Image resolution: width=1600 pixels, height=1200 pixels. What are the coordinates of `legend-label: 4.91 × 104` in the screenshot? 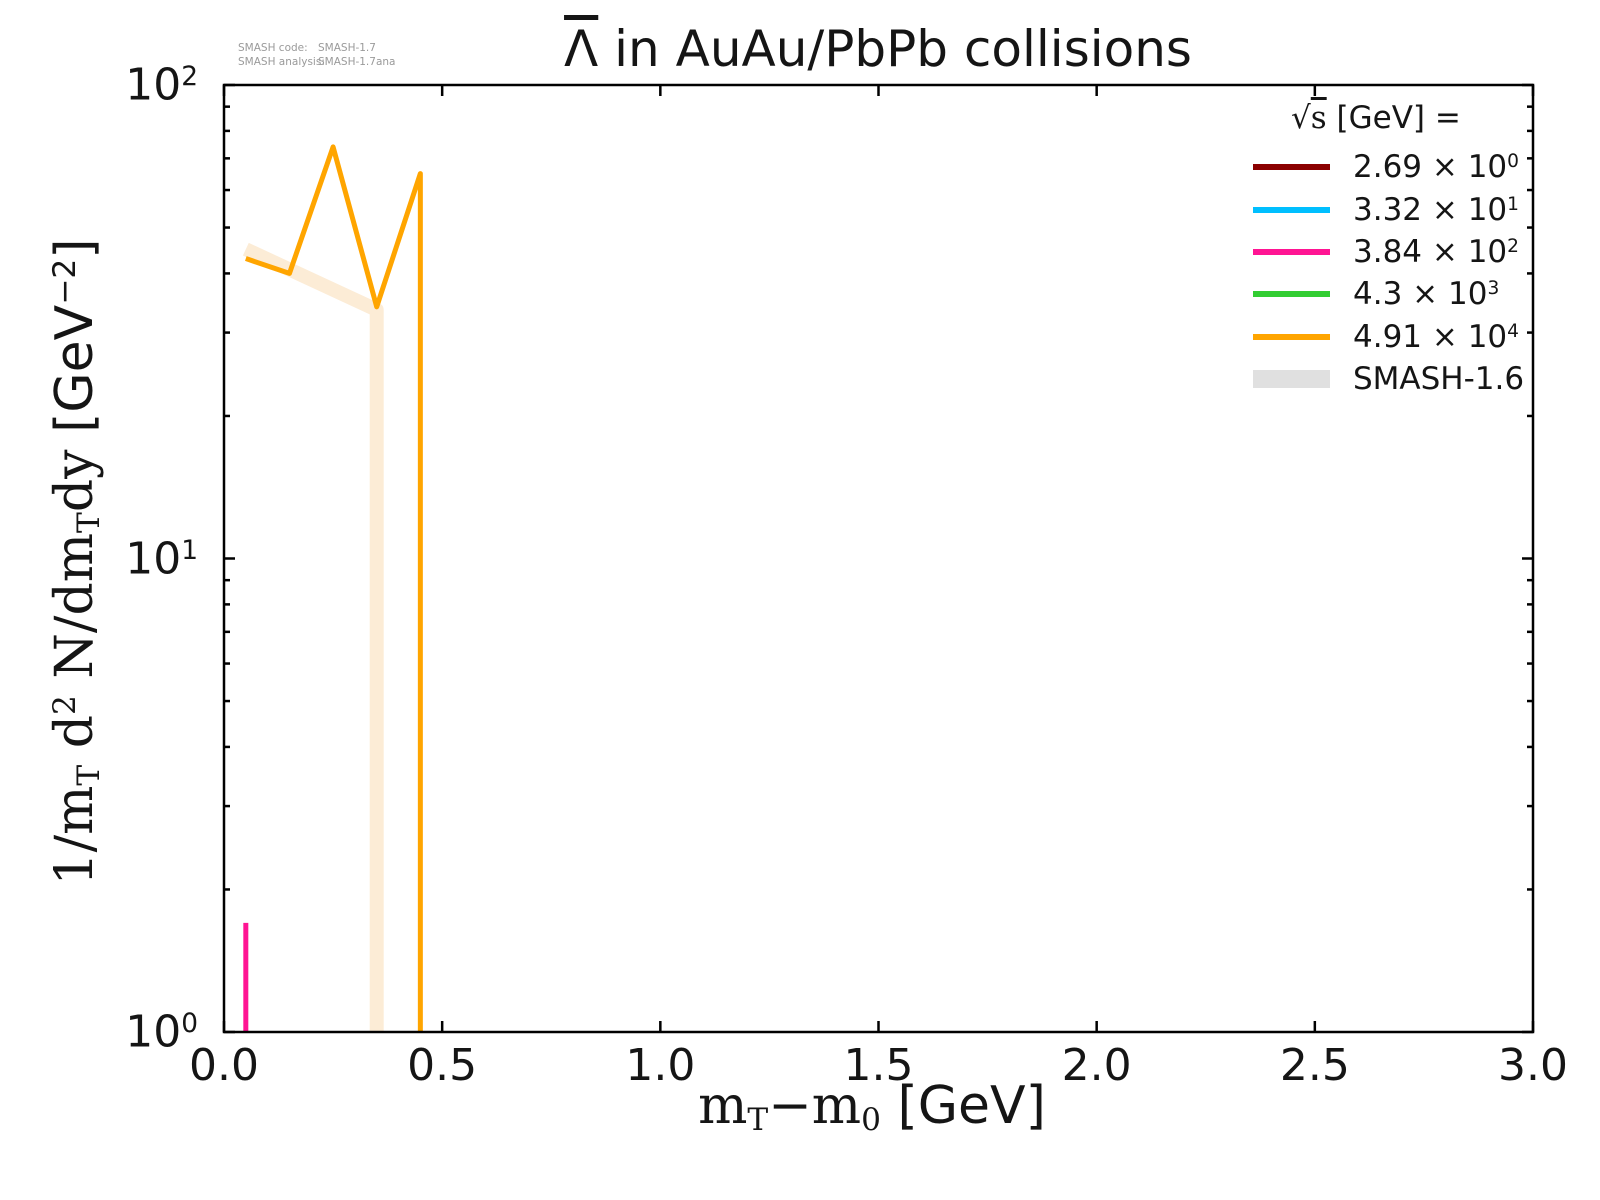 It's located at (1436, 337).